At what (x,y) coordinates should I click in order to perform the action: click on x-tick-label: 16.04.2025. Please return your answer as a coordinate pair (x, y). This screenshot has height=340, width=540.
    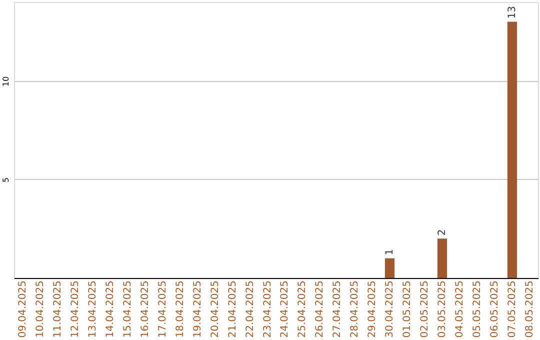
    Looking at the image, I should click on (145, 309).